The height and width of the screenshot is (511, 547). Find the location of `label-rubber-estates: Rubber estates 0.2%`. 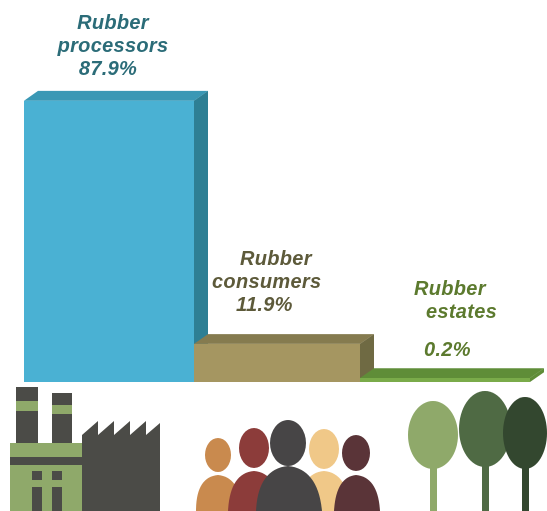

label-rubber-estates: Rubber estates 0.2% is located at coordinates (472, 320).